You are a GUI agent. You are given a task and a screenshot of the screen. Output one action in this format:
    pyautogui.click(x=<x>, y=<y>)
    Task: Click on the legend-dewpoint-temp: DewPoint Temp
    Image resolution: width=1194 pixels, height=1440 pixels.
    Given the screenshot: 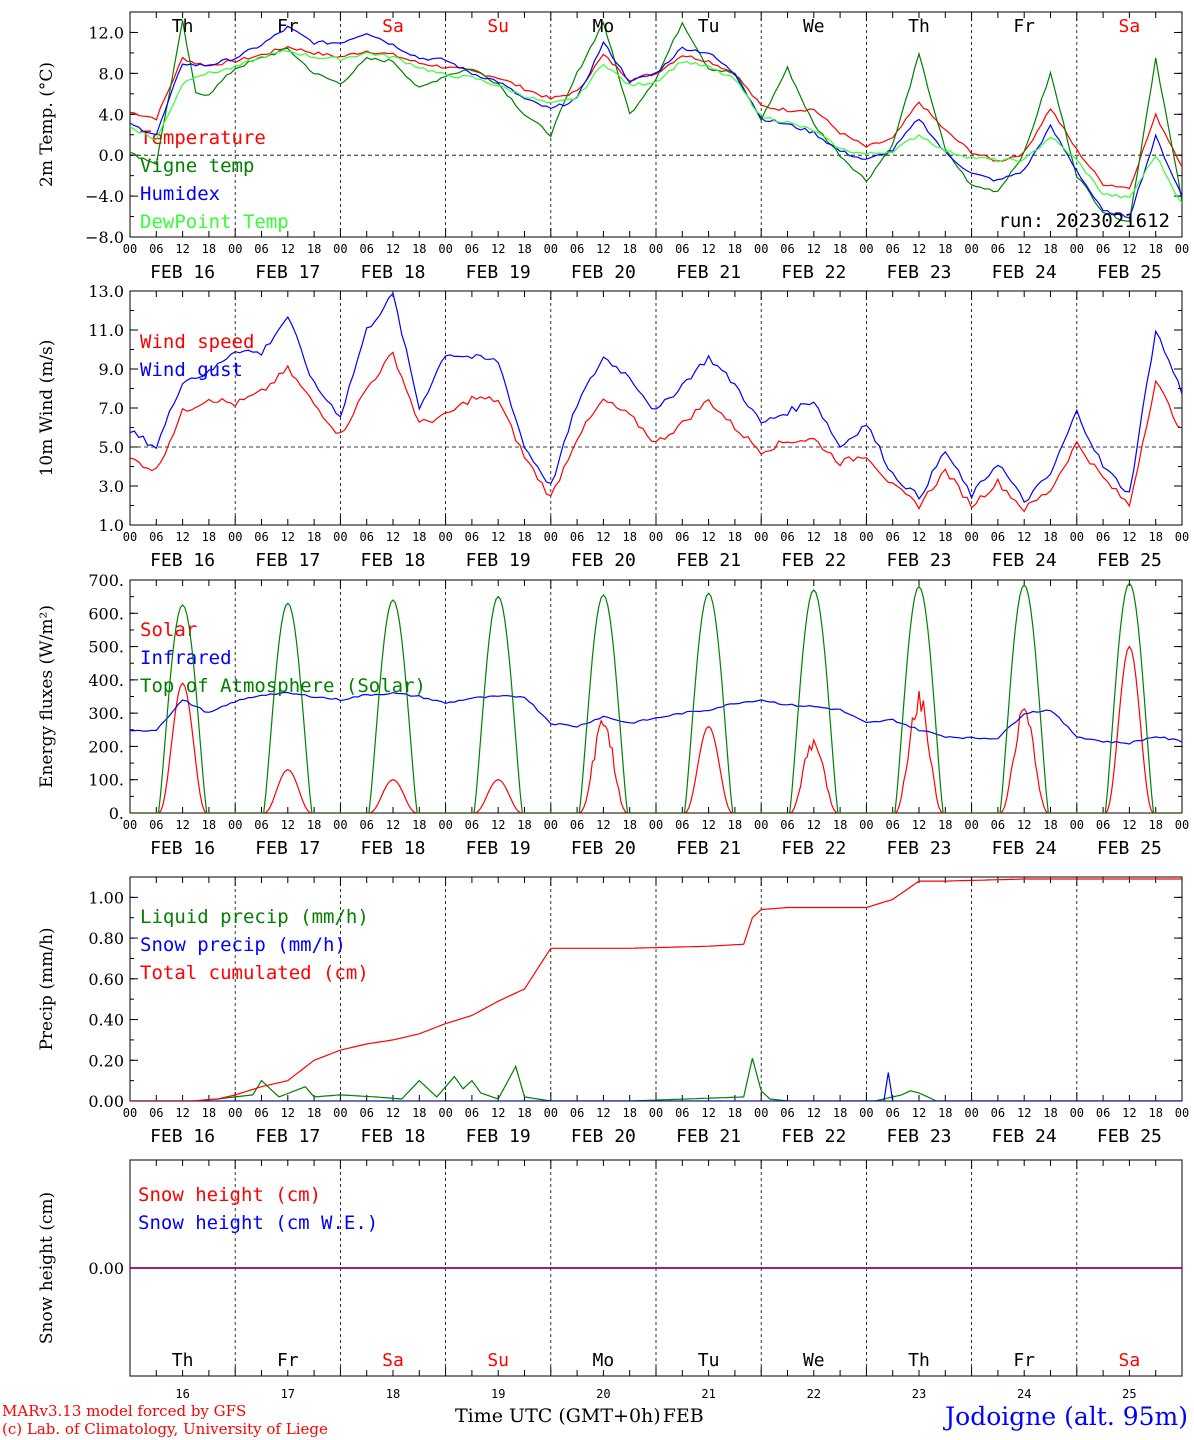 What is the action you would take?
    pyautogui.click(x=214, y=222)
    